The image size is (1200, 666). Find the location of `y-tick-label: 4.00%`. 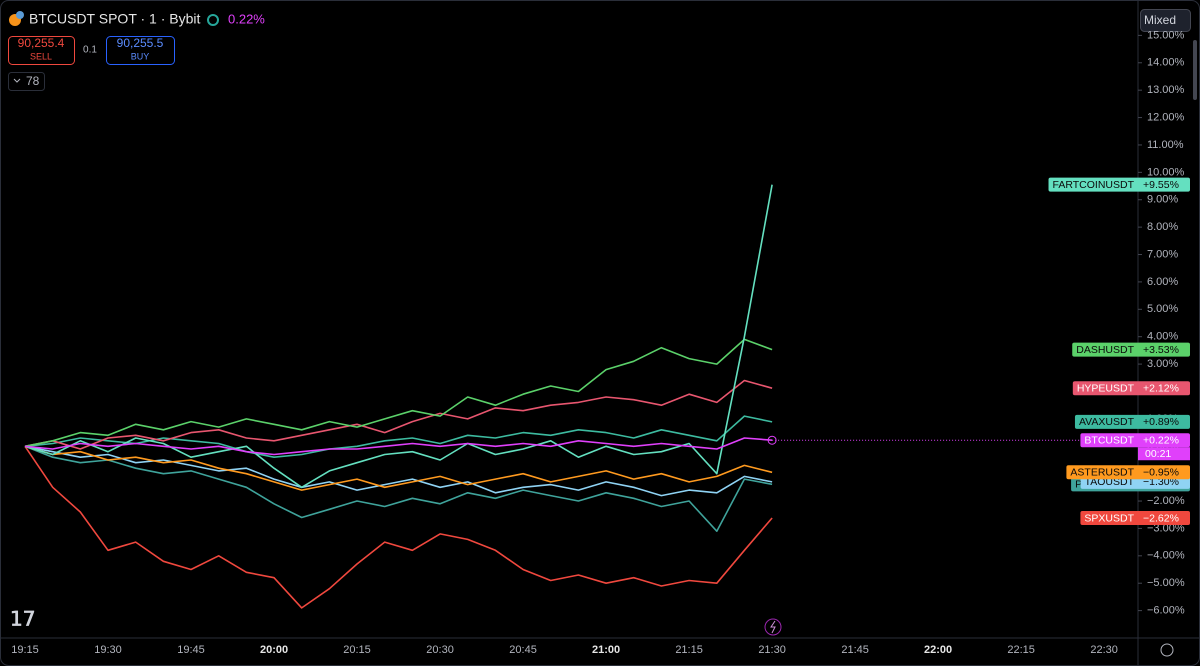

y-tick-label: 4.00% is located at coordinates (1162, 337).